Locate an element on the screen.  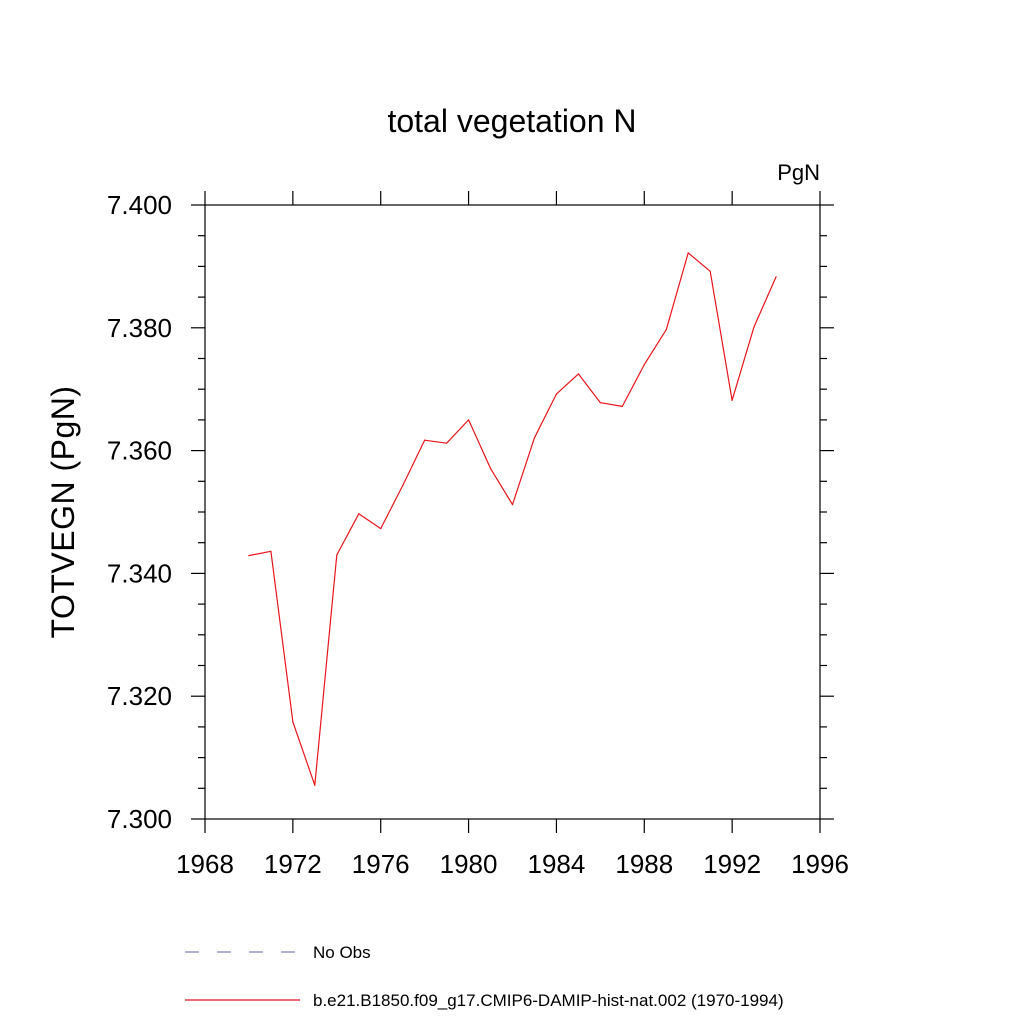
y-tick-label: 7.400 is located at coordinates (139, 205).